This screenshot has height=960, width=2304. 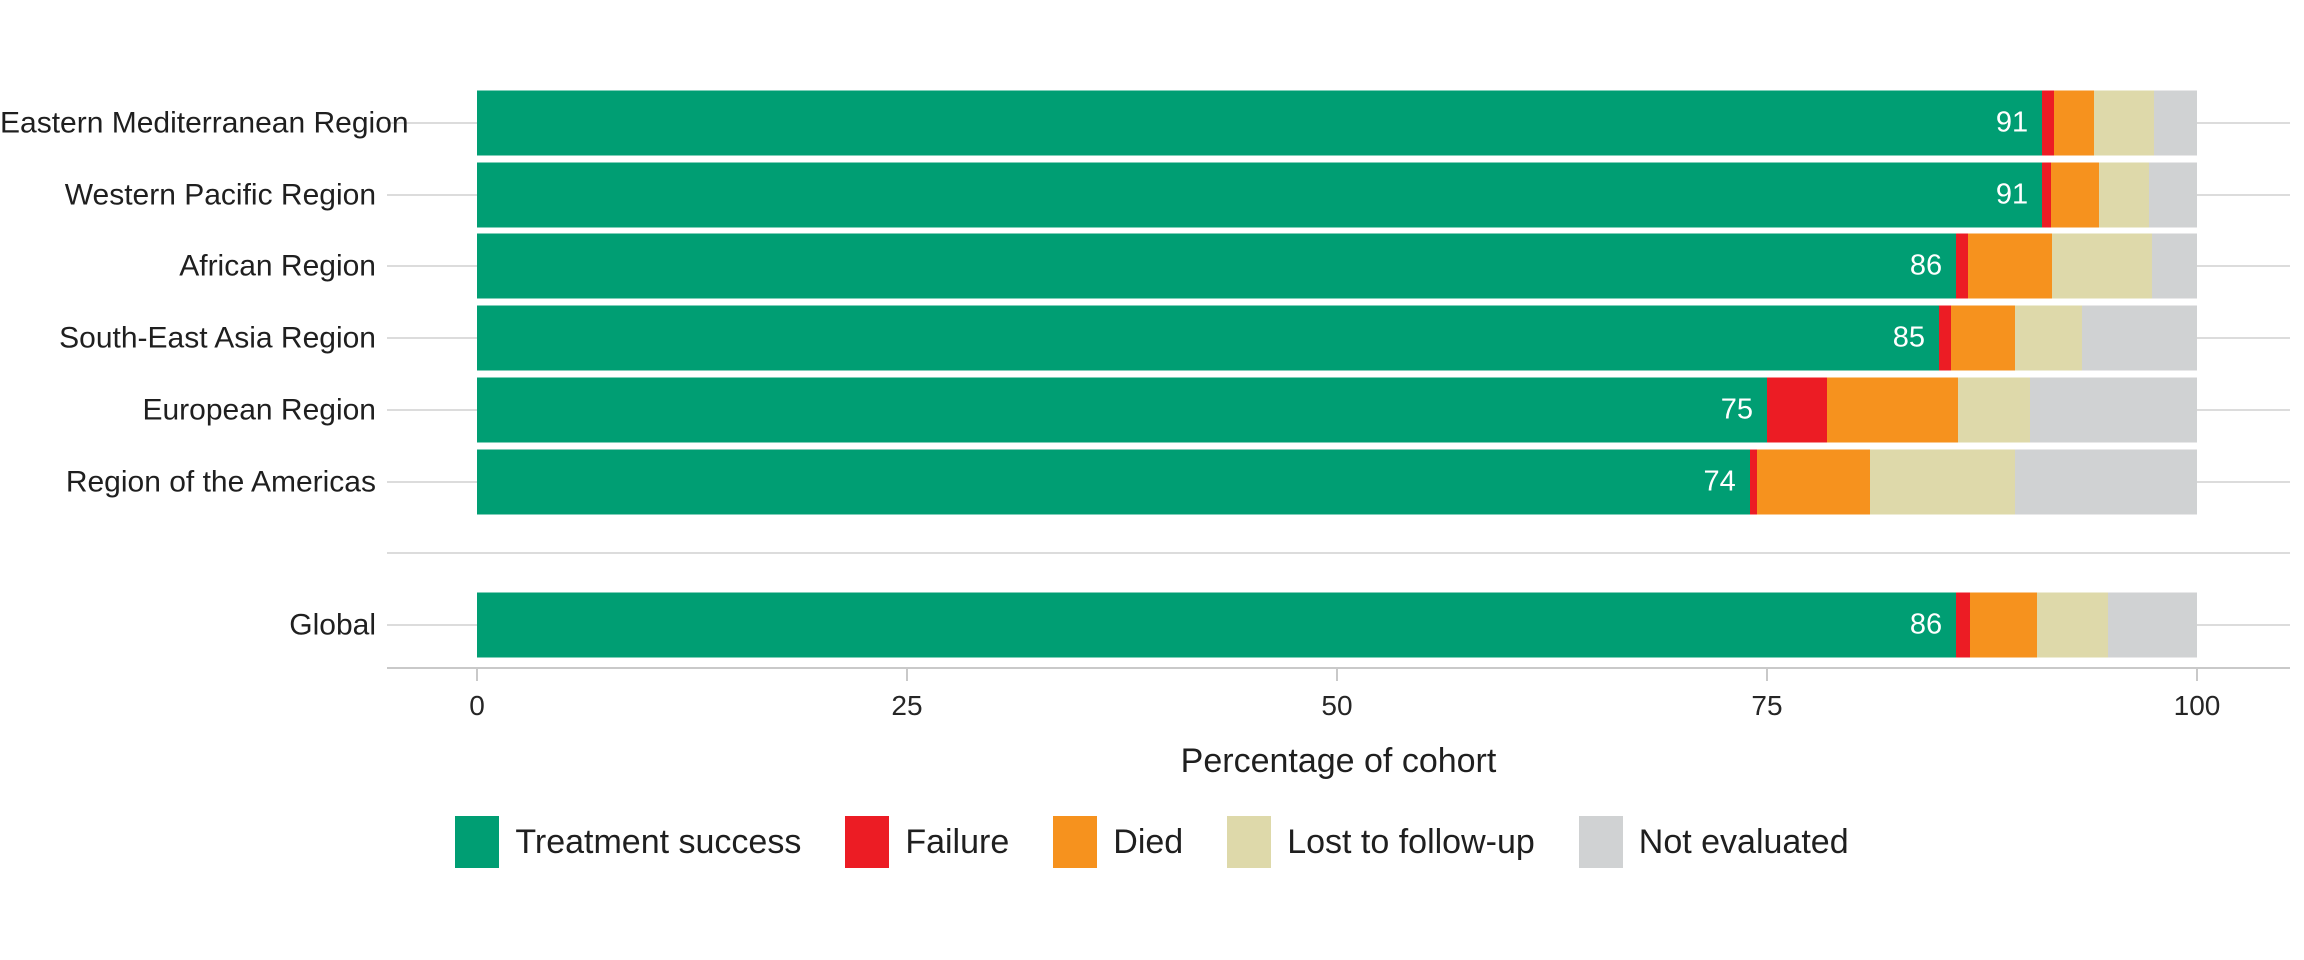 What do you see at coordinates (1337, 705) in the screenshot?
I see `x-tick-label: 50` at bounding box center [1337, 705].